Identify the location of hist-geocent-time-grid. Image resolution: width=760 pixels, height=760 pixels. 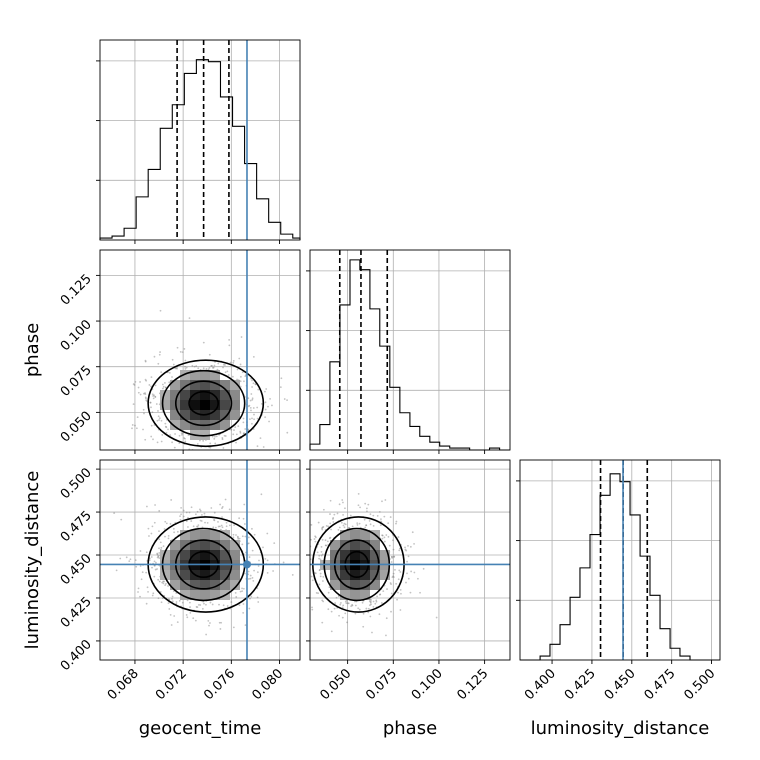
(200, 140).